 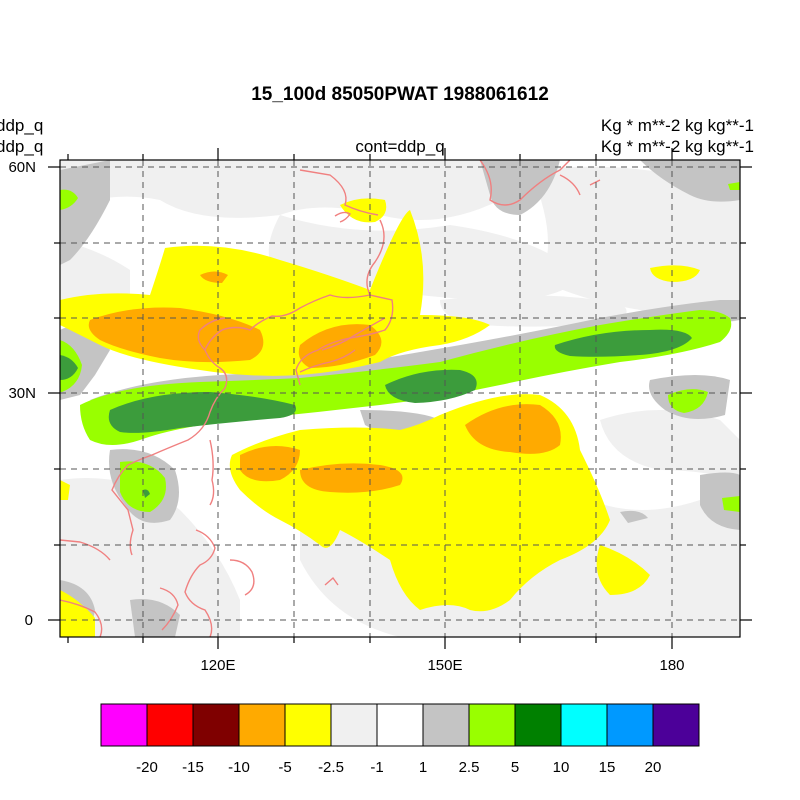 I want to click on left-string-1: ddp_q, so click(x=22, y=125).